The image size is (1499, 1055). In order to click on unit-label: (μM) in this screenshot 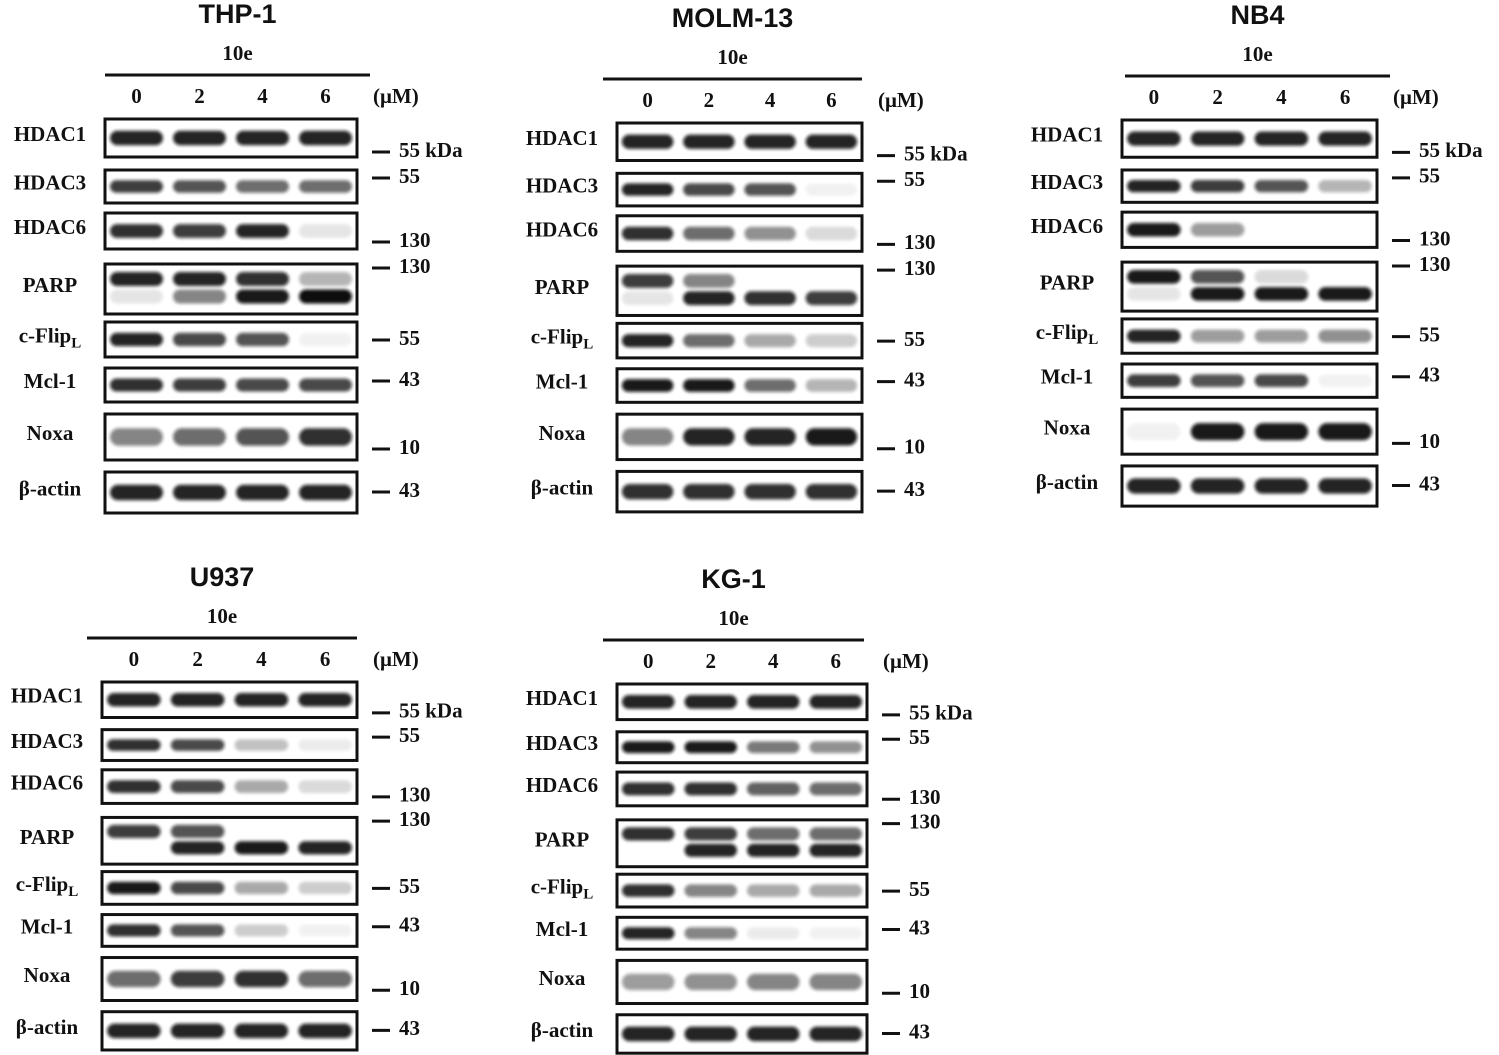, I will do `click(906, 661)`.